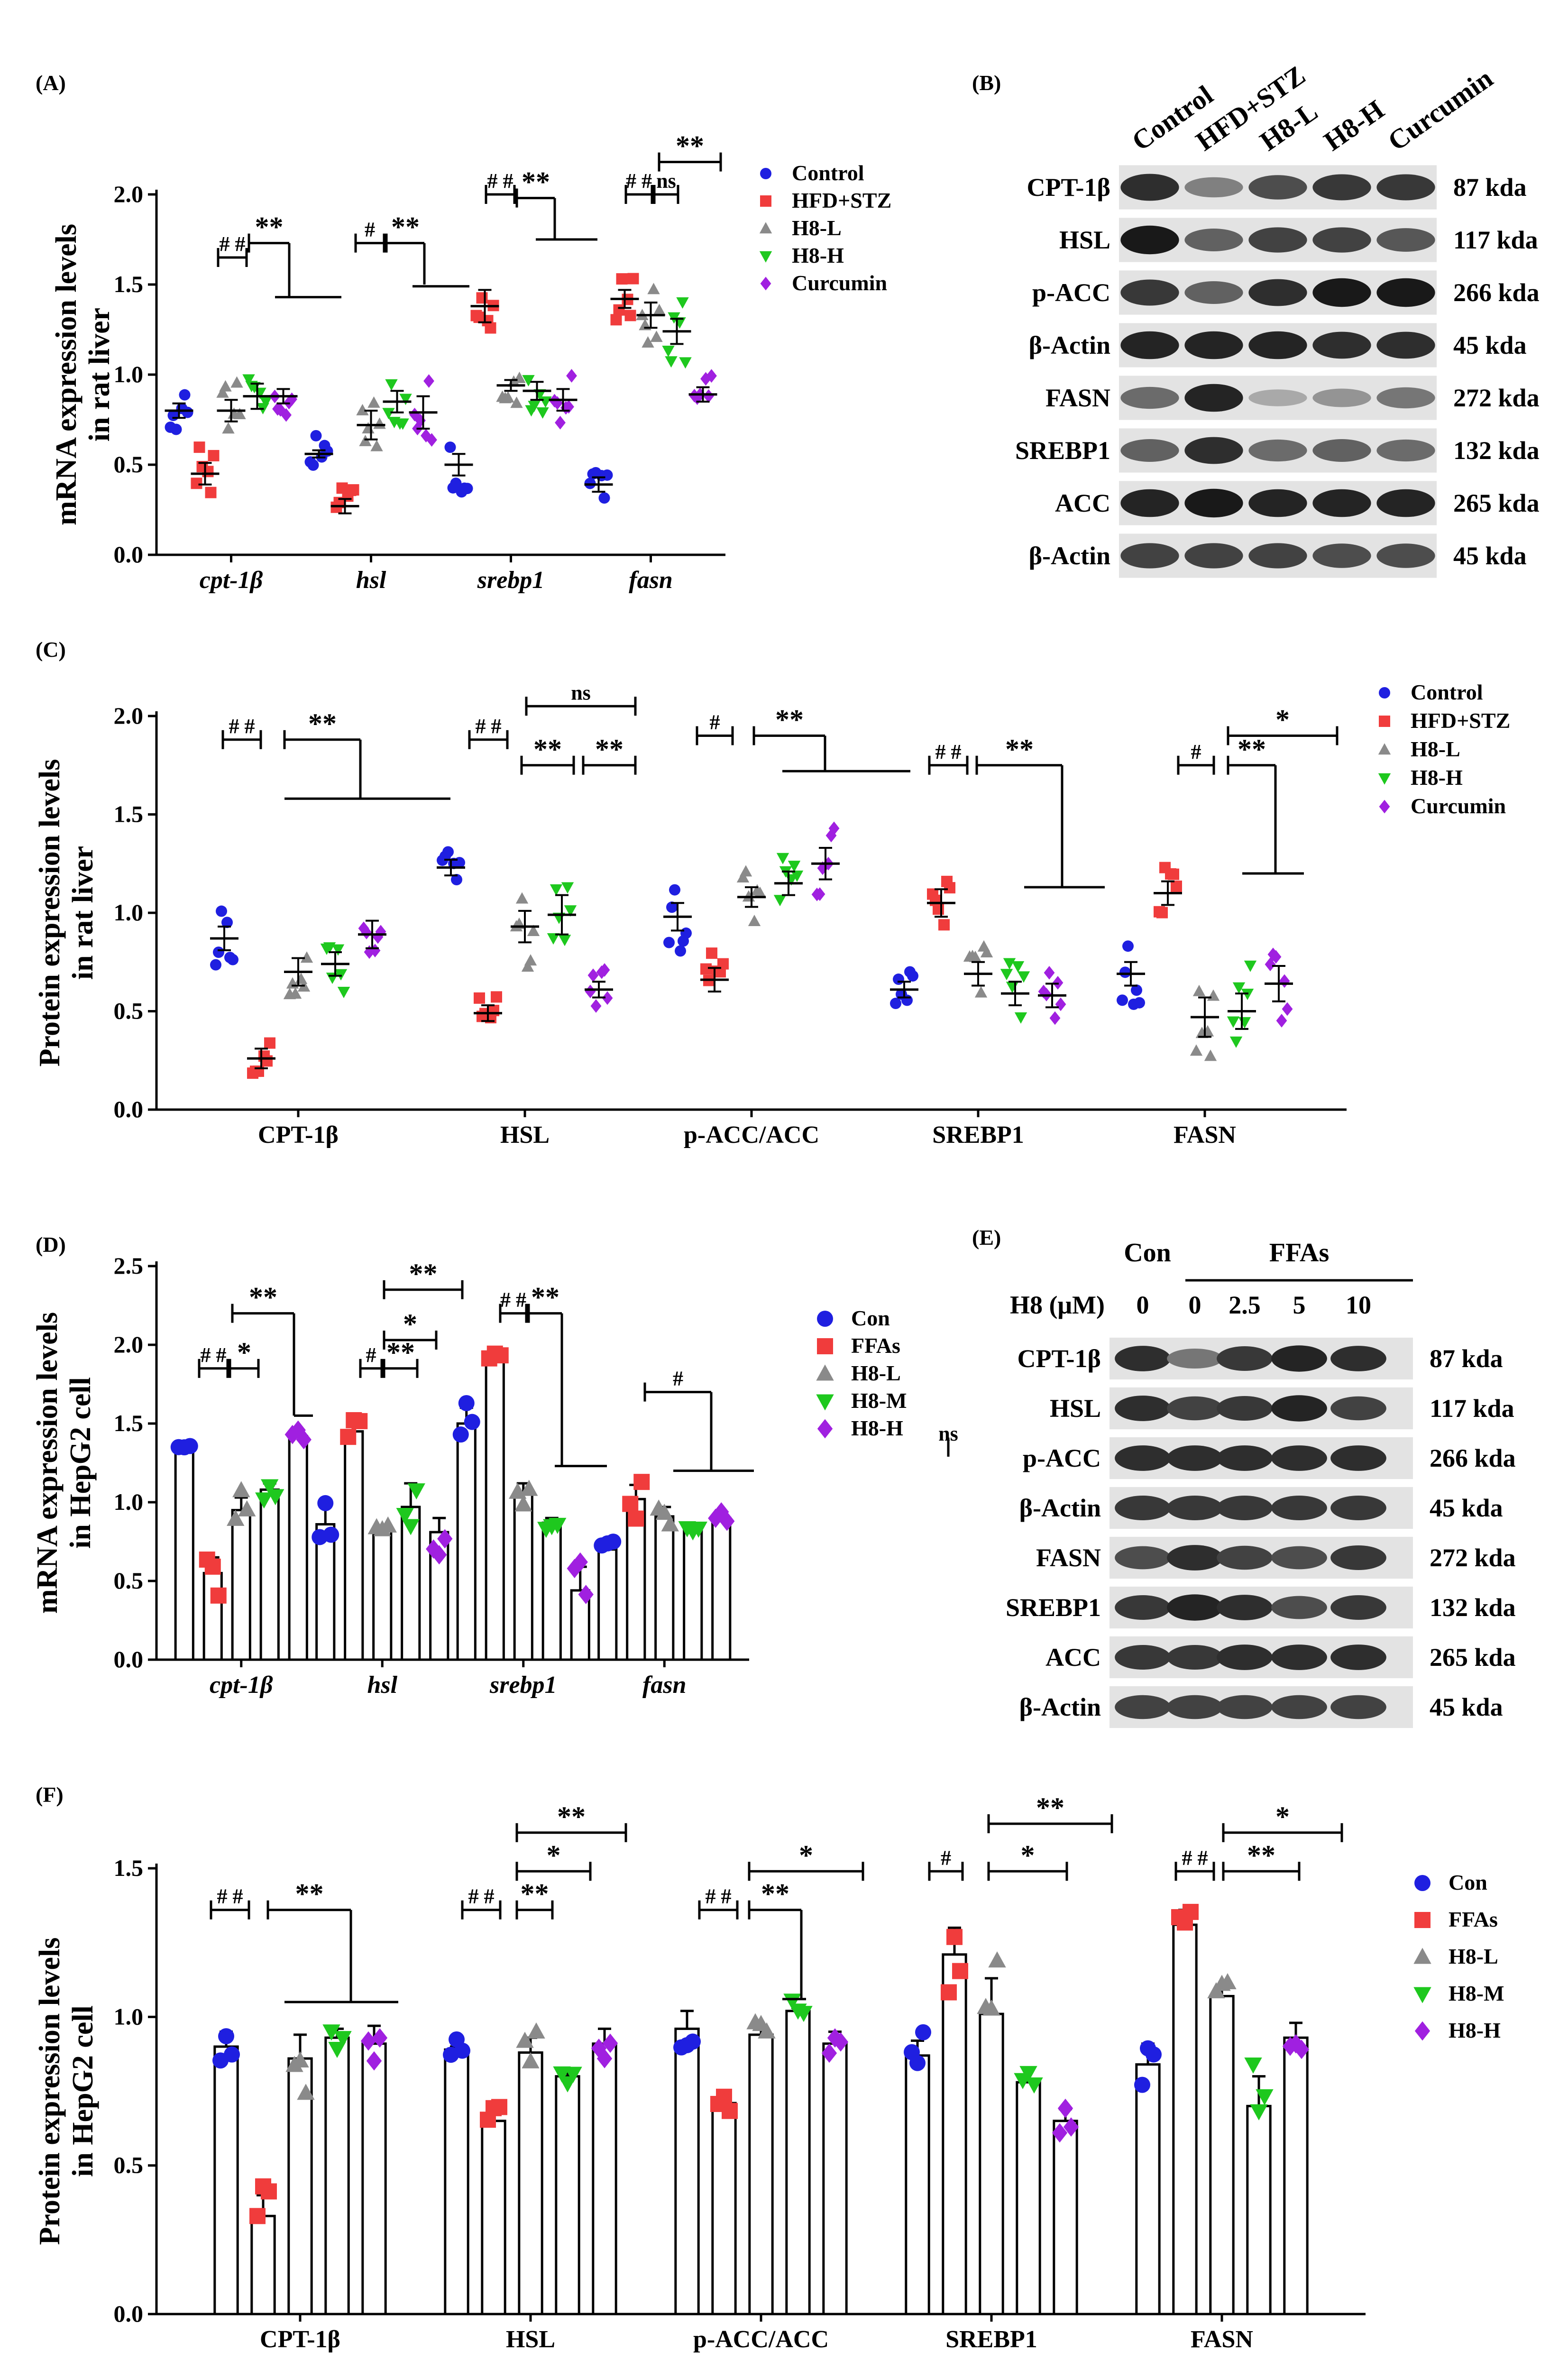 The width and height of the screenshot is (1568, 2361). Describe the element at coordinates (825, 1346) in the screenshot. I see `chart-d-legend-marker` at that location.